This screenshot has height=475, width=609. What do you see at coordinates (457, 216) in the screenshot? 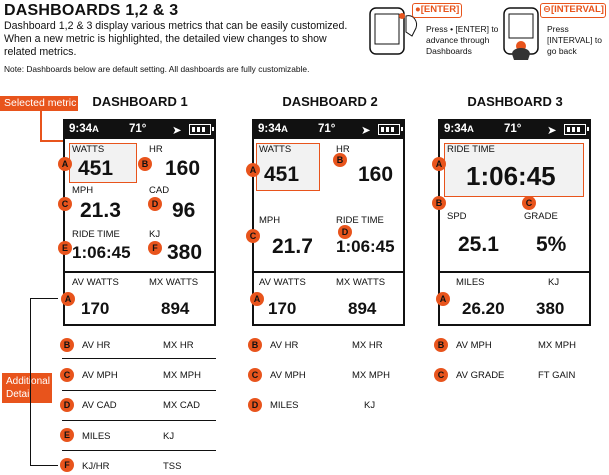
I see `field-label: SPD` at bounding box center [457, 216].